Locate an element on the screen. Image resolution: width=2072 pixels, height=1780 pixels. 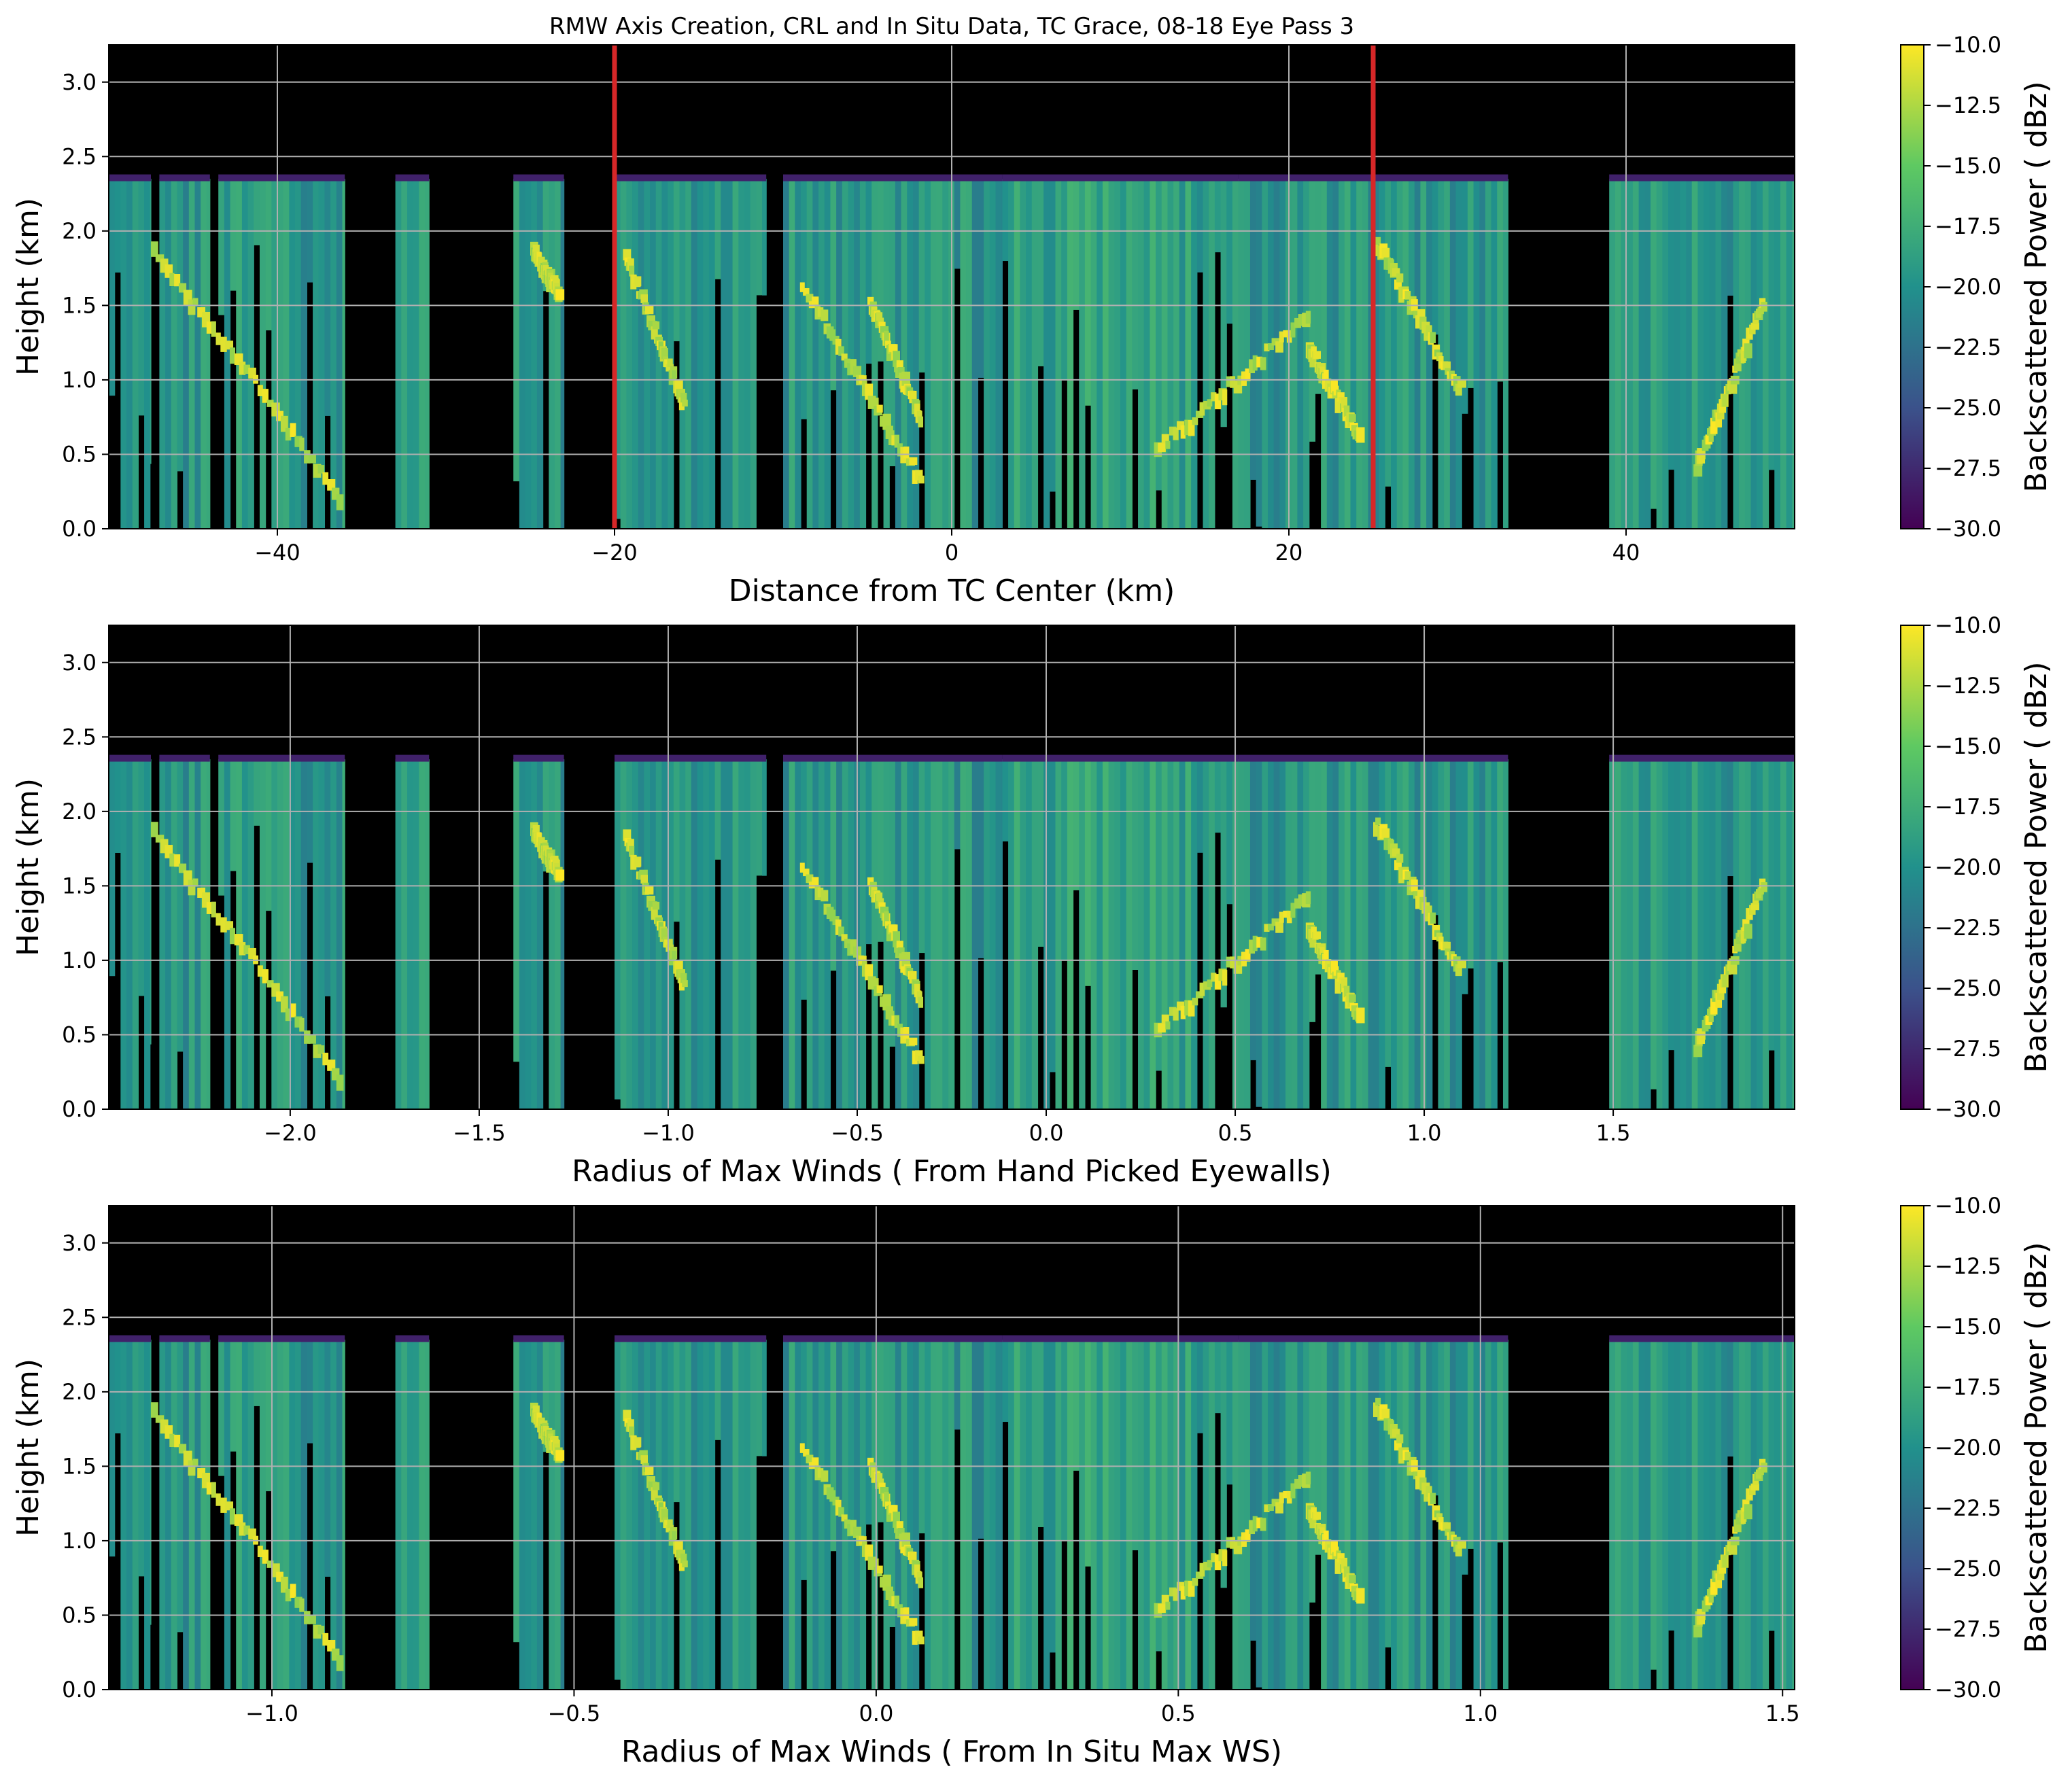
colorbar-tick-label: −12.5 is located at coordinates (1968, 105).